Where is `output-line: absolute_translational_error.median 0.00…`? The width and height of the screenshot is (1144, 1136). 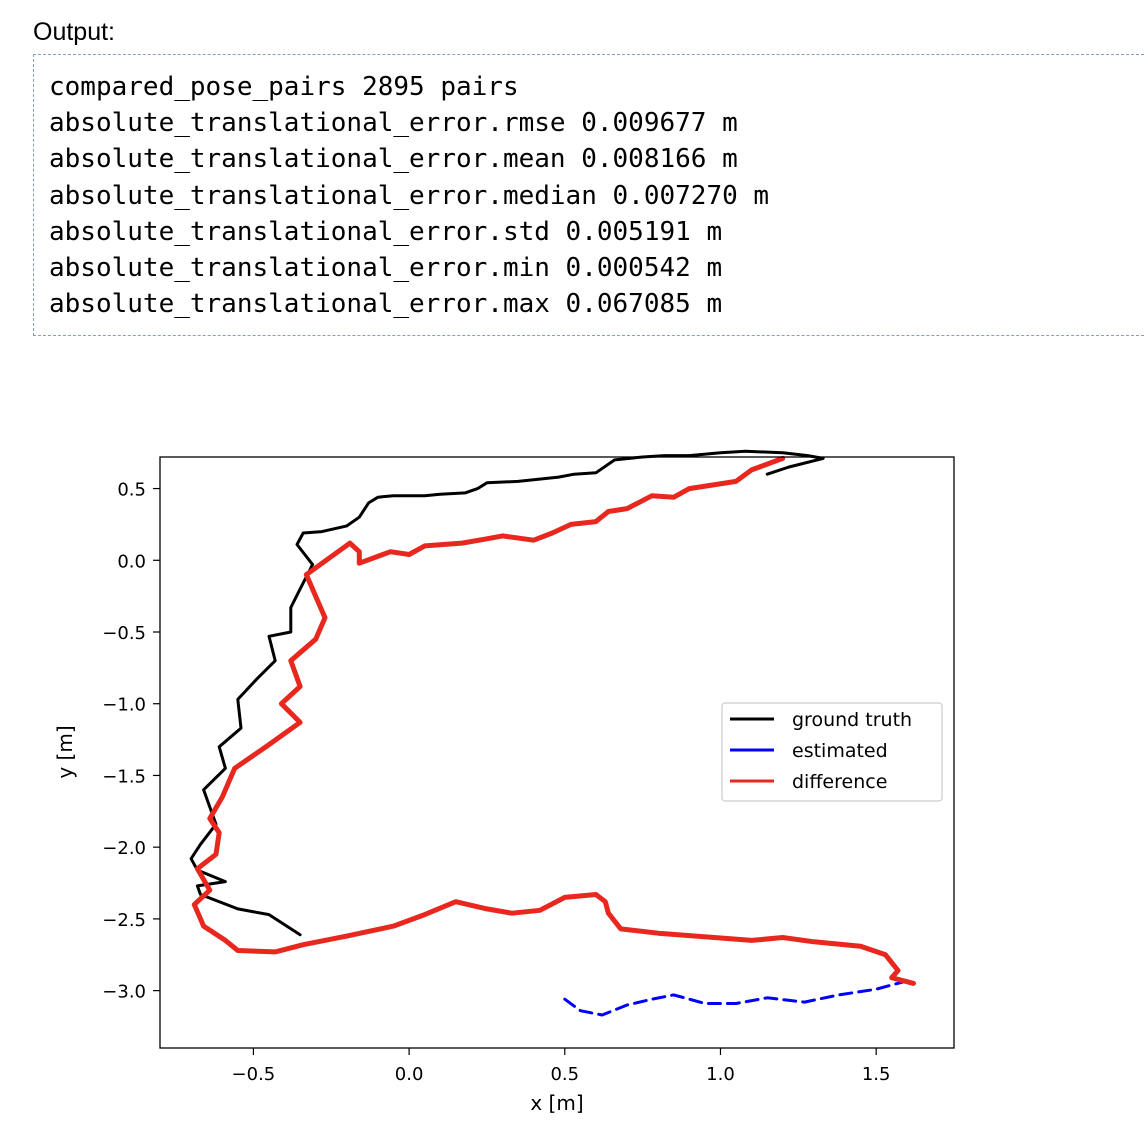
output-line: absolute_translational_error.median 0.00… is located at coordinates (409, 195).